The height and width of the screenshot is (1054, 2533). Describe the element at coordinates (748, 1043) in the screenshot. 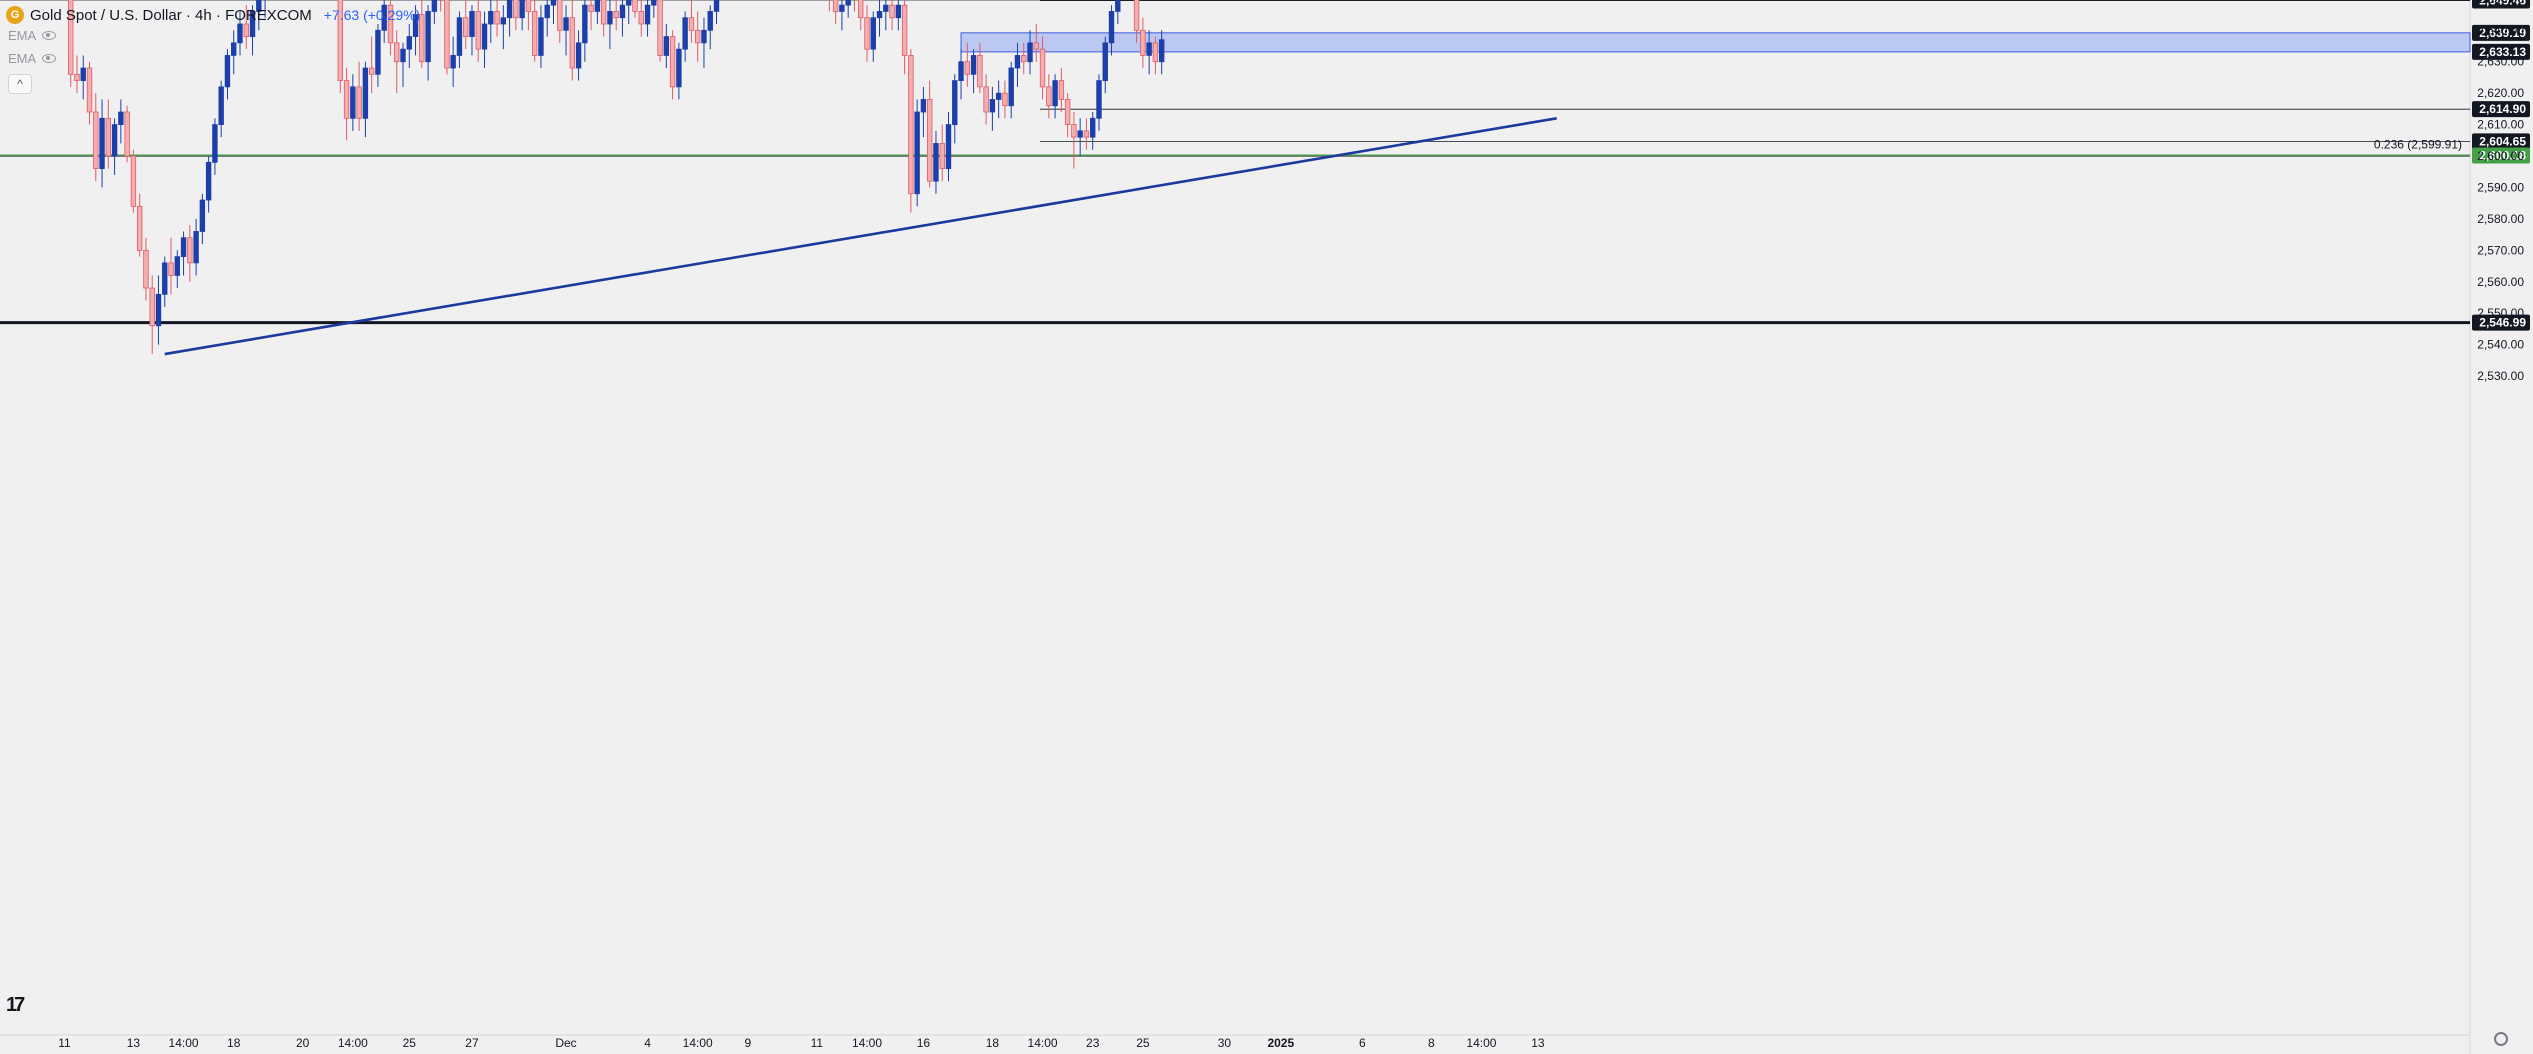

I see `x-tick-label: 9` at that location.